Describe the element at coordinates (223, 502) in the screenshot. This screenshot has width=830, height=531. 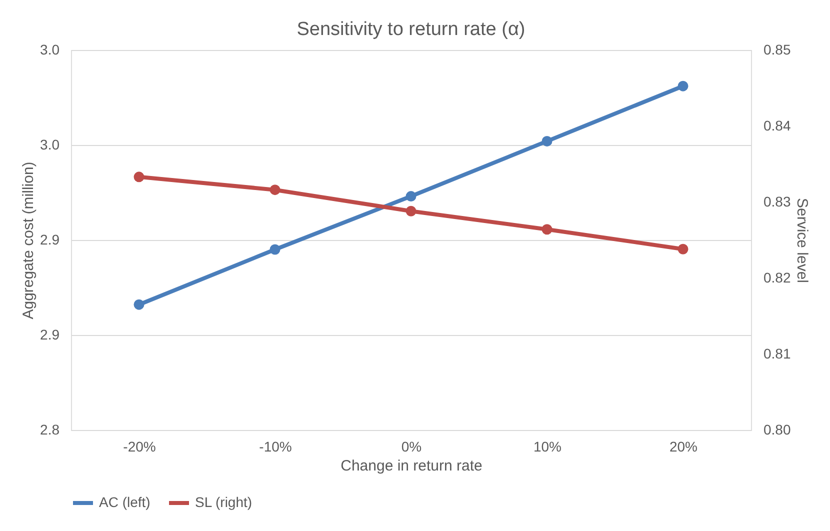
I see `legend-label: SL (right)` at that location.